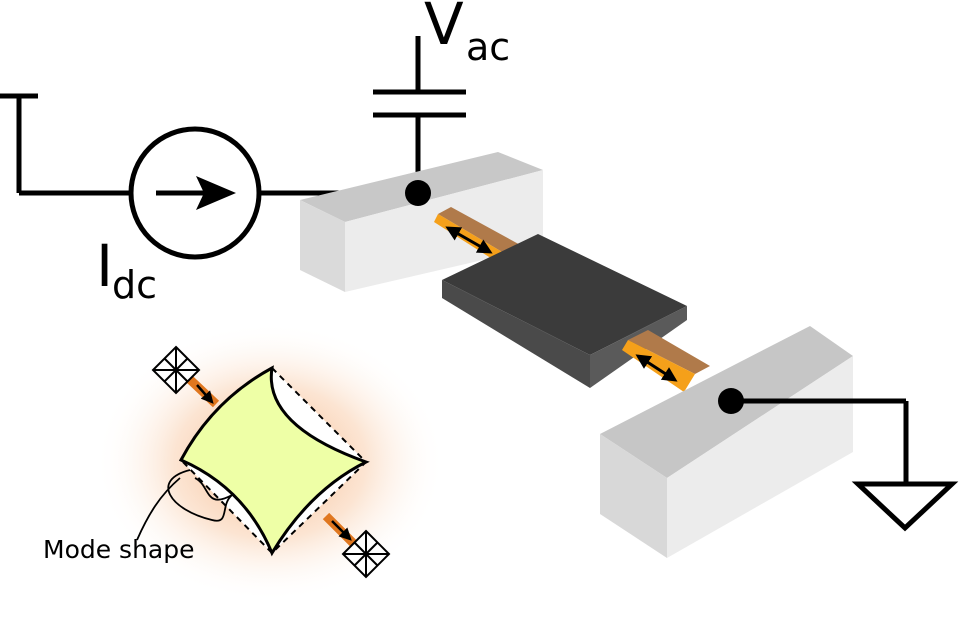  I want to click on right-contact-node, so click(731, 401).